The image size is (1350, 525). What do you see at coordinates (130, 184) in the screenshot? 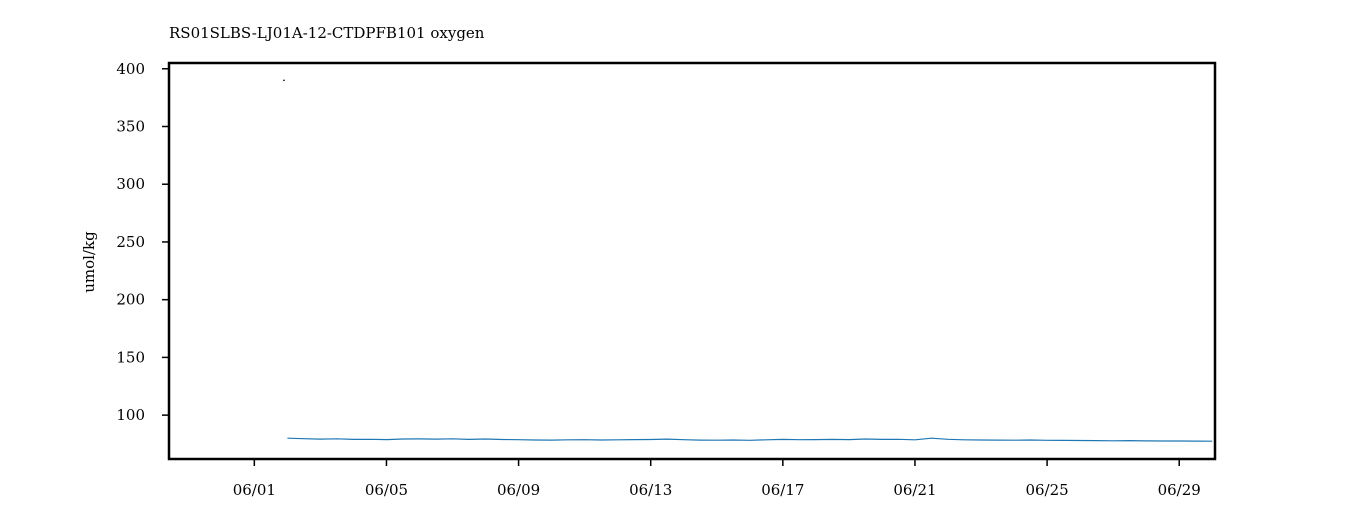
I see `y-tick-label: 300` at bounding box center [130, 184].